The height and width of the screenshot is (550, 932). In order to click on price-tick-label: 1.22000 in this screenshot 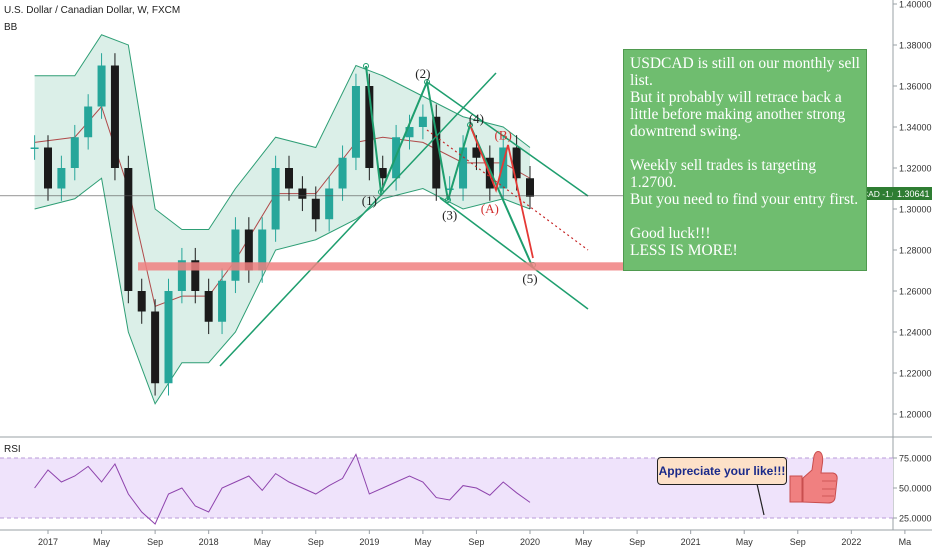, I will do `click(915, 374)`.